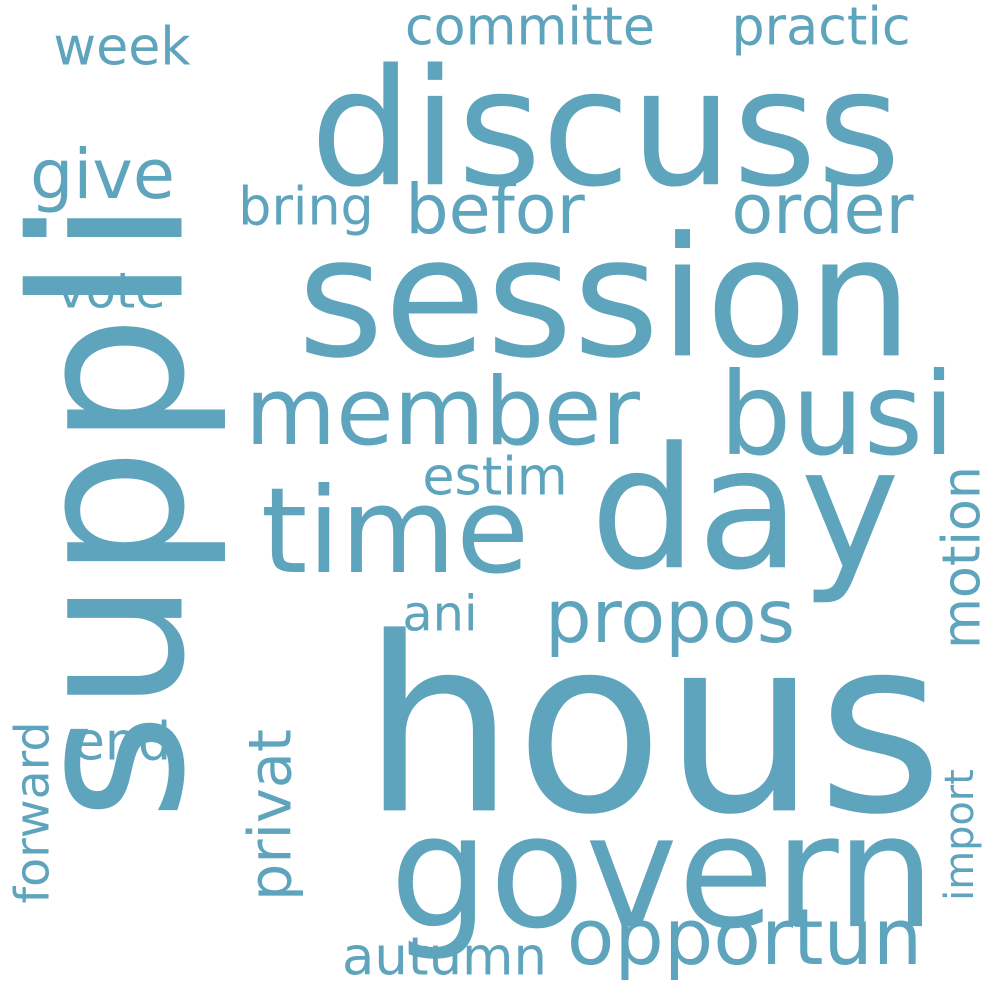 This screenshot has height=1000, width=1000. What do you see at coordinates (960, 835) in the screenshot?
I see `word-import: import` at bounding box center [960, 835].